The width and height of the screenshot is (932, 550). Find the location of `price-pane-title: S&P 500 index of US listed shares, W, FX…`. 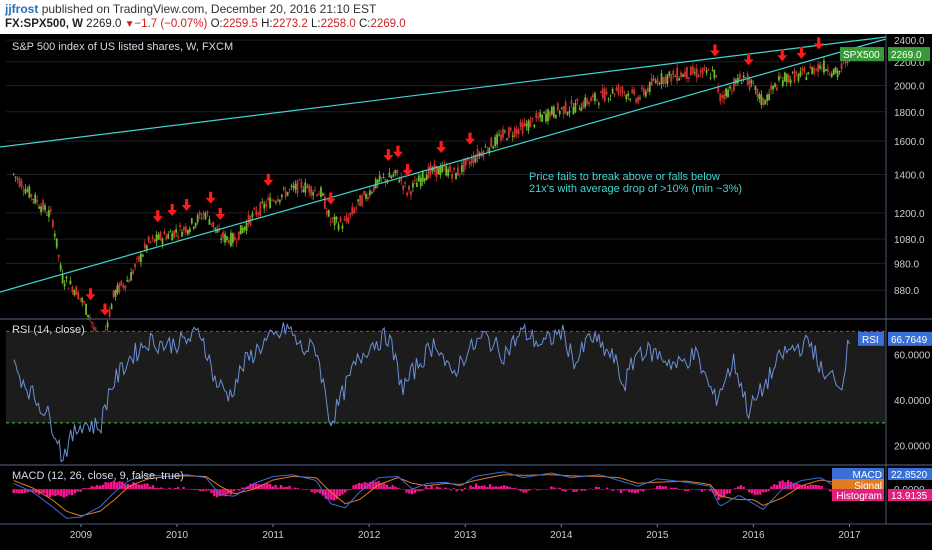

price-pane-title: S&P 500 index of US listed shares, W, FX… is located at coordinates (122, 47).